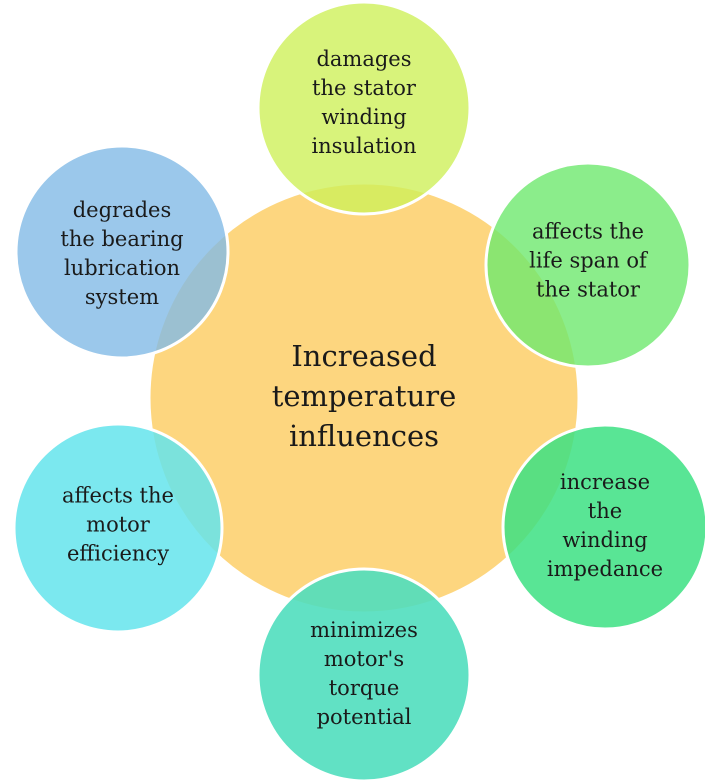 This screenshot has height=783, width=705. Describe the element at coordinates (589, 261) in the screenshot. I see `node-label: life span of` at that location.